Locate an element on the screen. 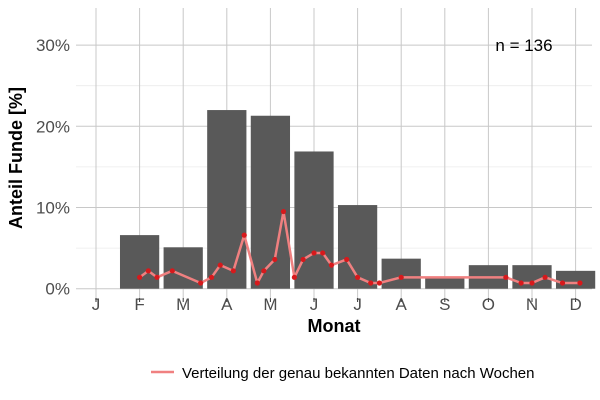 The height and width of the screenshot is (400, 600). x-tick-label: N is located at coordinates (532, 304).